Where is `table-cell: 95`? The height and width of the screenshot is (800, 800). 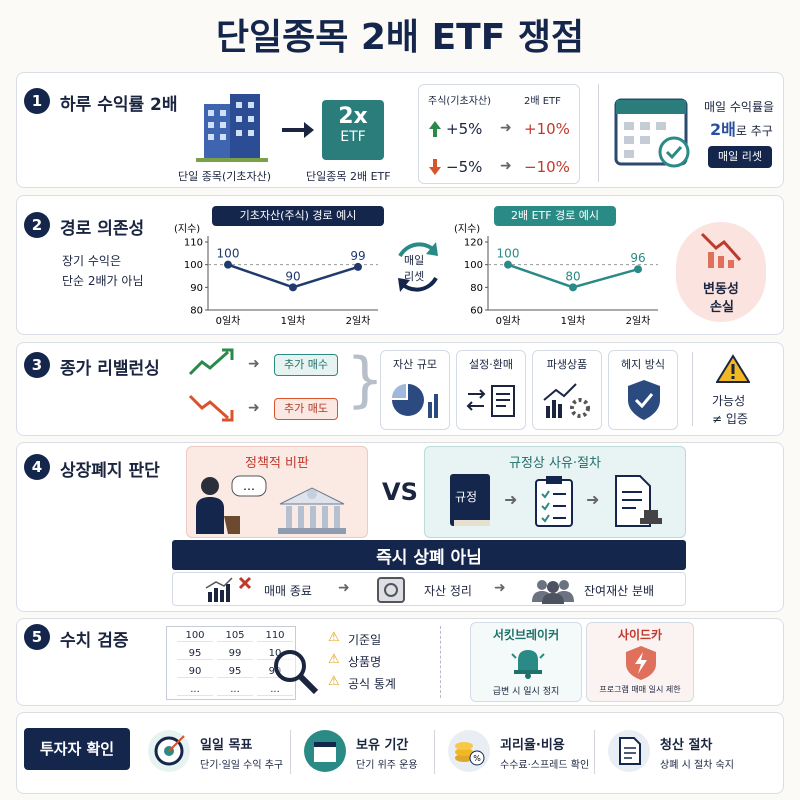 table-cell: 95 is located at coordinates (195, 654).